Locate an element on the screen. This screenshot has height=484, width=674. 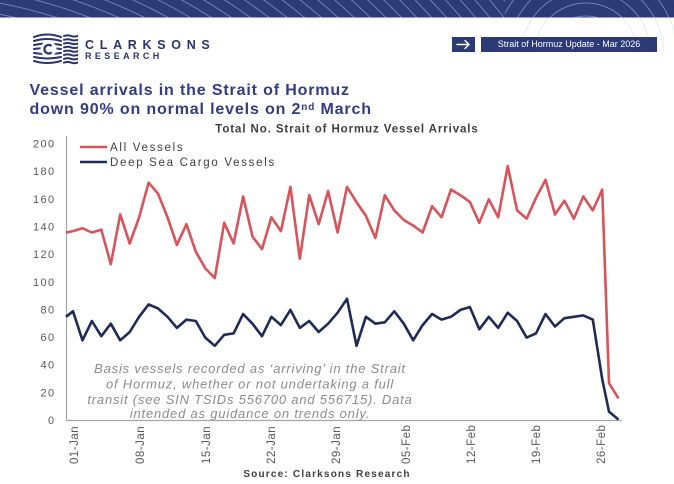
svg-text: 05-Feb is located at coordinates (407, 444).